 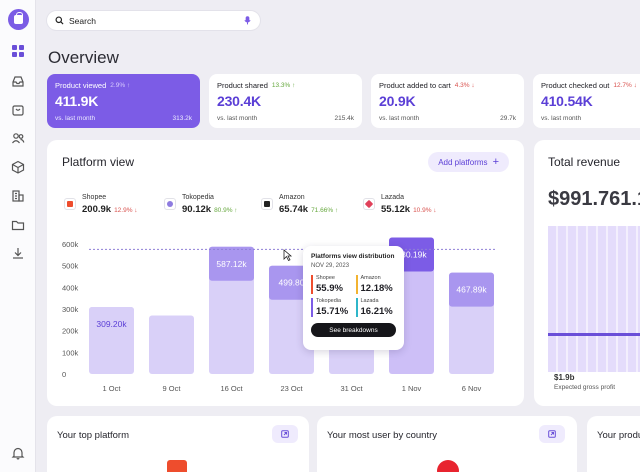 What do you see at coordinates (288, 255) in the screenshot?
I see `cursor-icon` at bounding box center [288, 255].